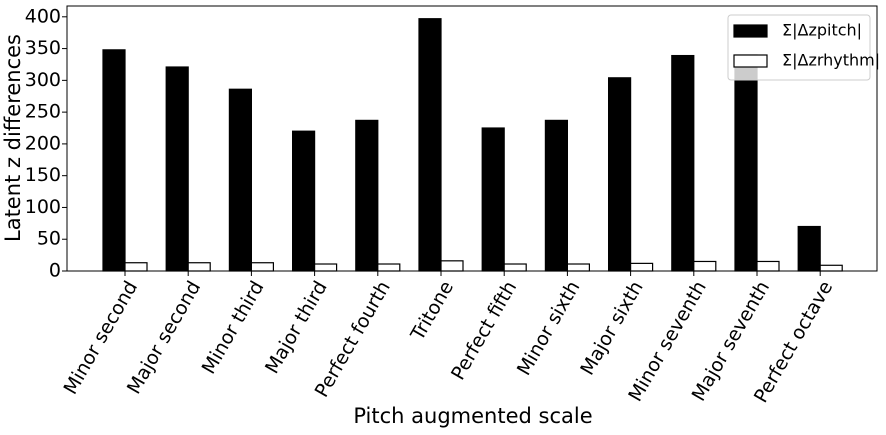 This screenshot has width=886, height=435. What do you see at coordinates (43, 207) in the screenshot?
I see `y-tick-label: 100` at bounding box center [43, 207].